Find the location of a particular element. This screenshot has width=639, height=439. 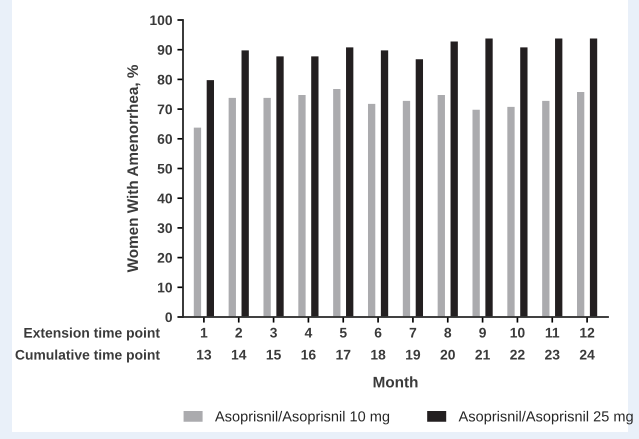

y-tick-label: 70 is located at coordinates (165, 109).